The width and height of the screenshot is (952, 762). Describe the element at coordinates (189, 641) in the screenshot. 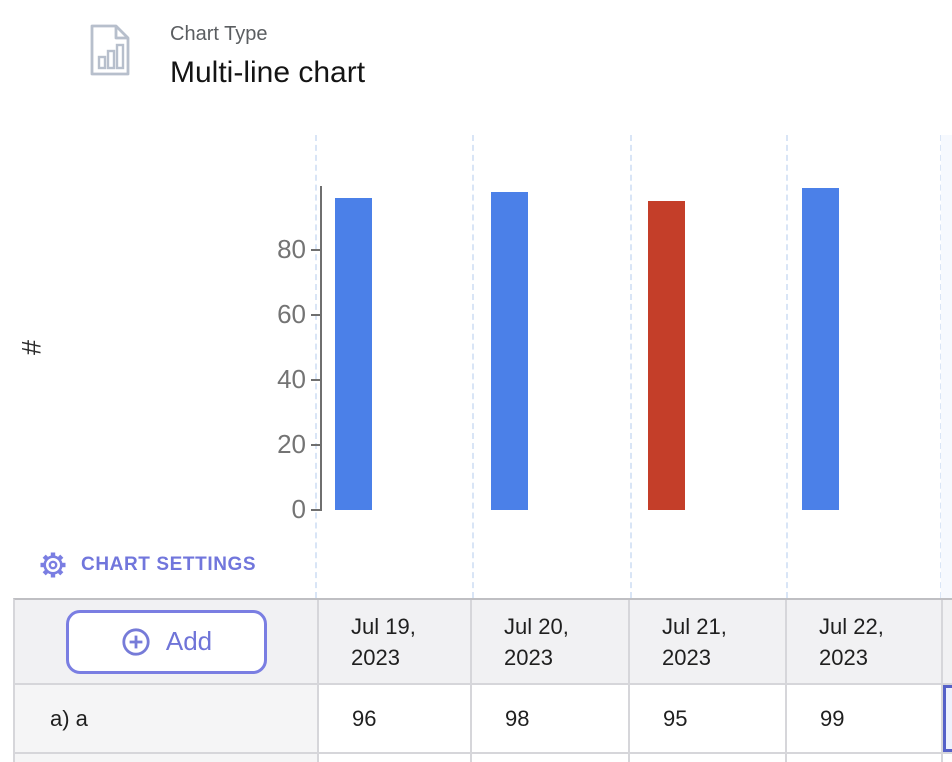

I see `add-button-label: Add` at that location.